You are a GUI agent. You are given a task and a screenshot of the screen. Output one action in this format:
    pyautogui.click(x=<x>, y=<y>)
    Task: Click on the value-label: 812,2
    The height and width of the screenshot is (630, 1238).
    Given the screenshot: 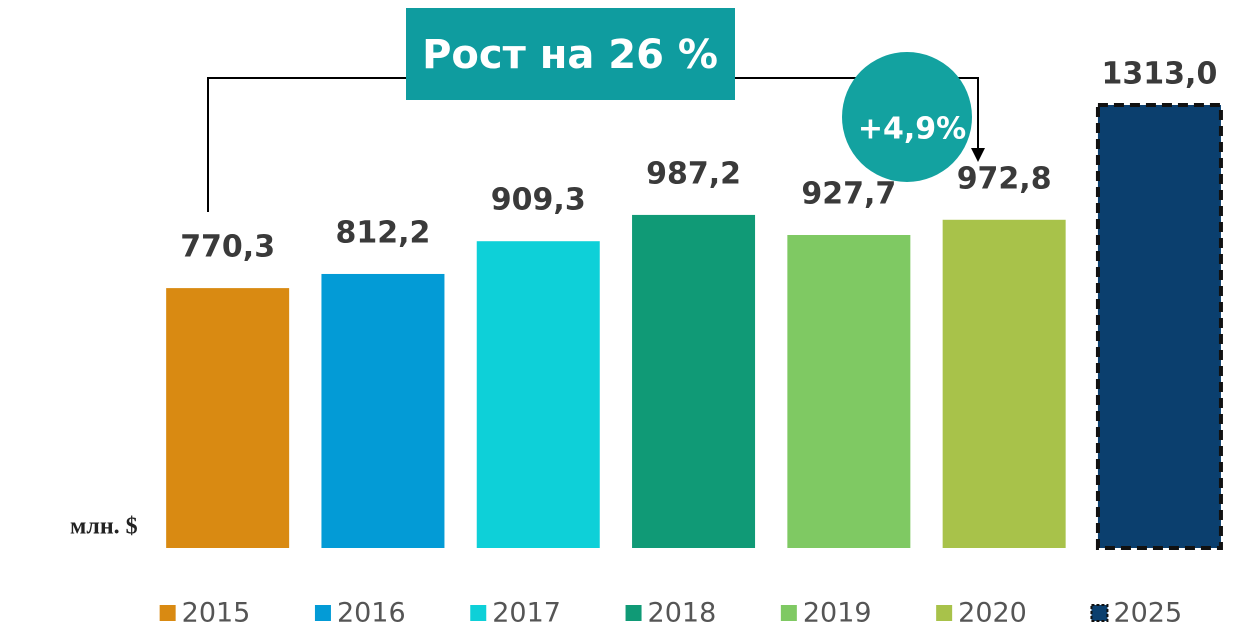 What is the action you would take?
    pyautogui.click(x=382, y=232)
    